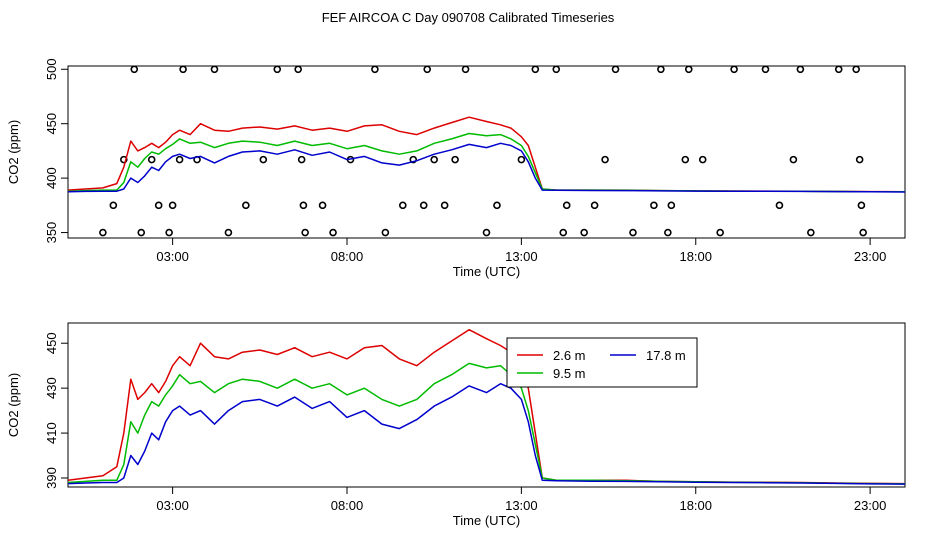  Describe the element at coordinates (347, 505) in the screenshot. I see `bottom-x-tick-label: 08:00` at that location.